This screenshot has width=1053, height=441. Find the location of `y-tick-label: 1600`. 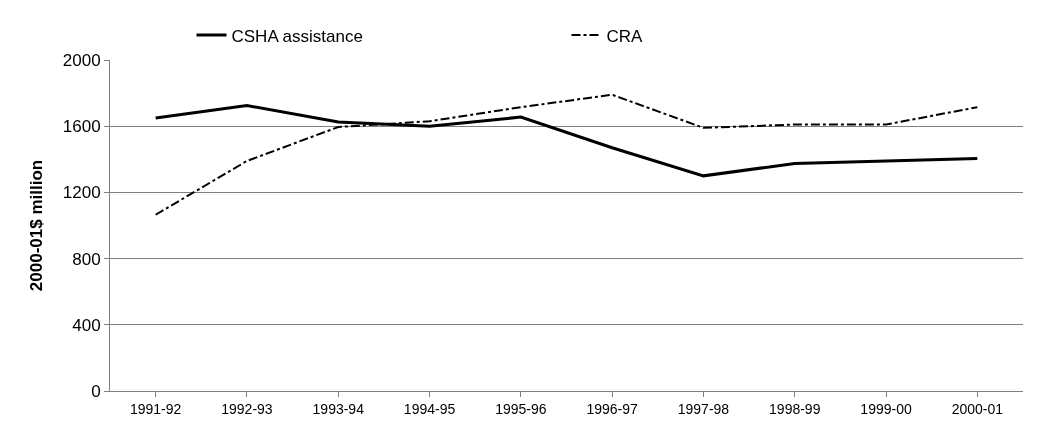

y-tick-label: 1600 is located at coordinates (81, 127).